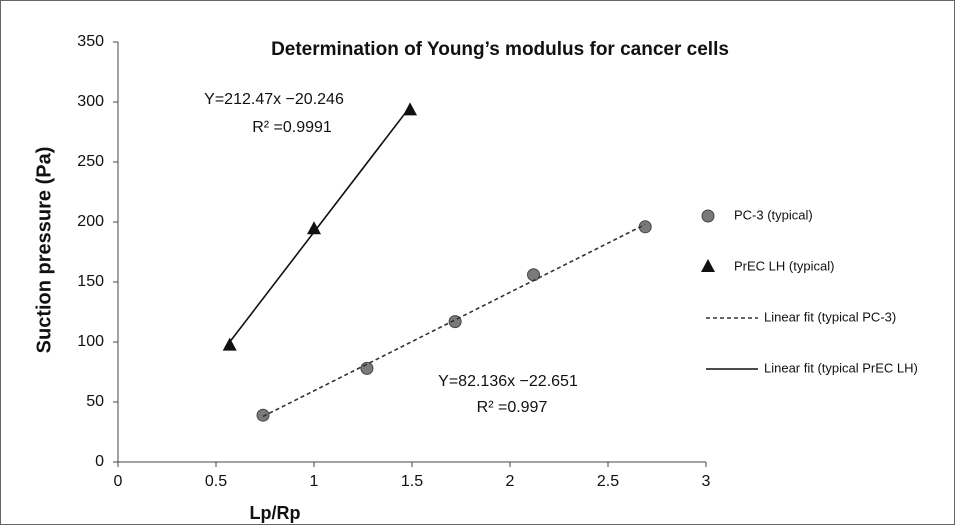  Describe the element at coordinates (841, 367) in the screenshot. I see `legend-label: Linear fit (typical PrEC LH)` at that location.